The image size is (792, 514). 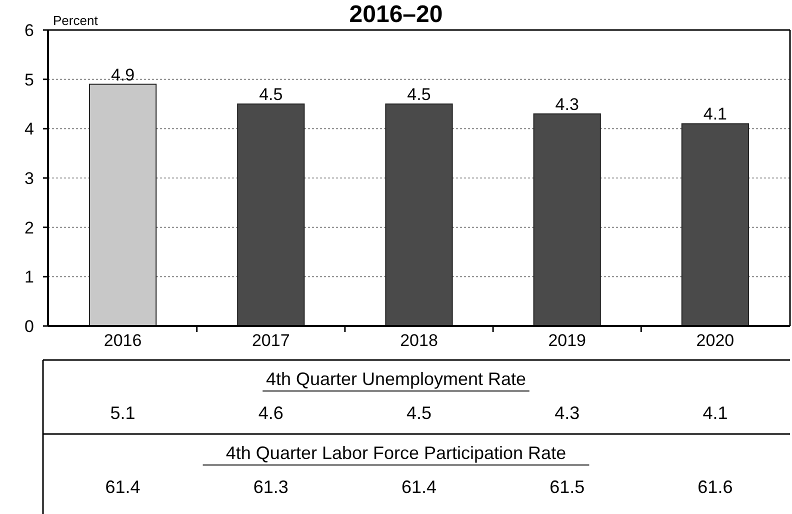 What do you see at coordinates (29, 30) in the screenshot?
I see `y-tick-label: 6` at bounding box center [29, 30].